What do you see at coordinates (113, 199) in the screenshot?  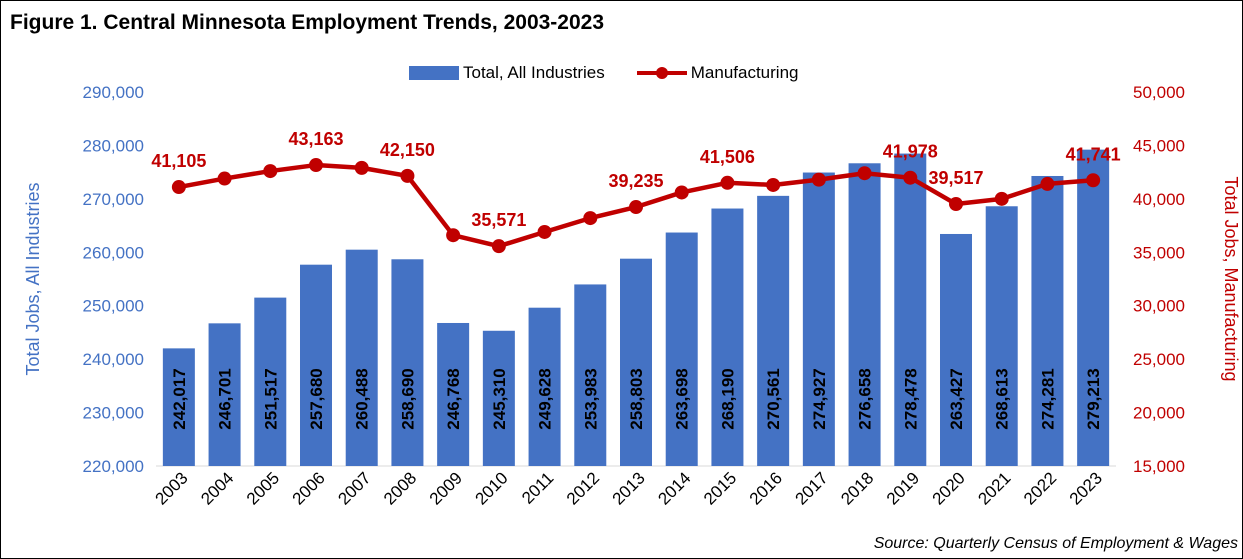 I see `y-left-tick-label: 270,000` at bounding box center [113, 199].